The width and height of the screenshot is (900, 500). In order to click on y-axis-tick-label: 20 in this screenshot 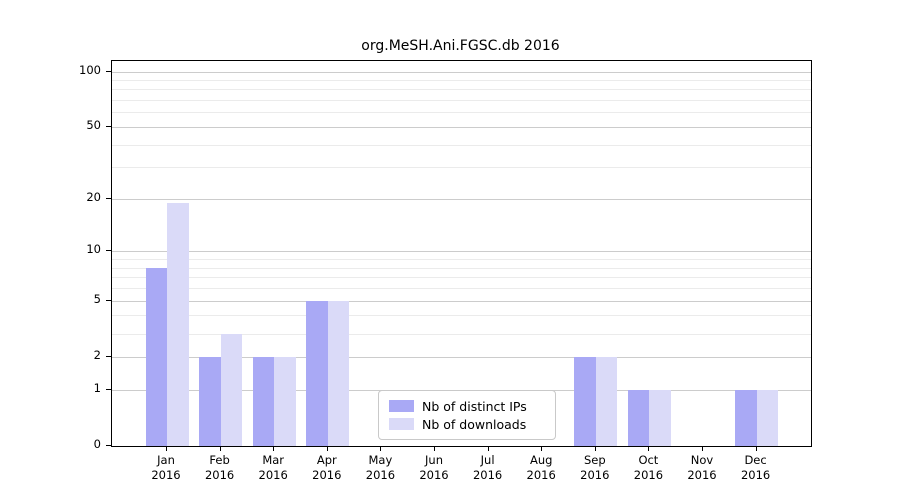, I will do `click(93, 196)`.